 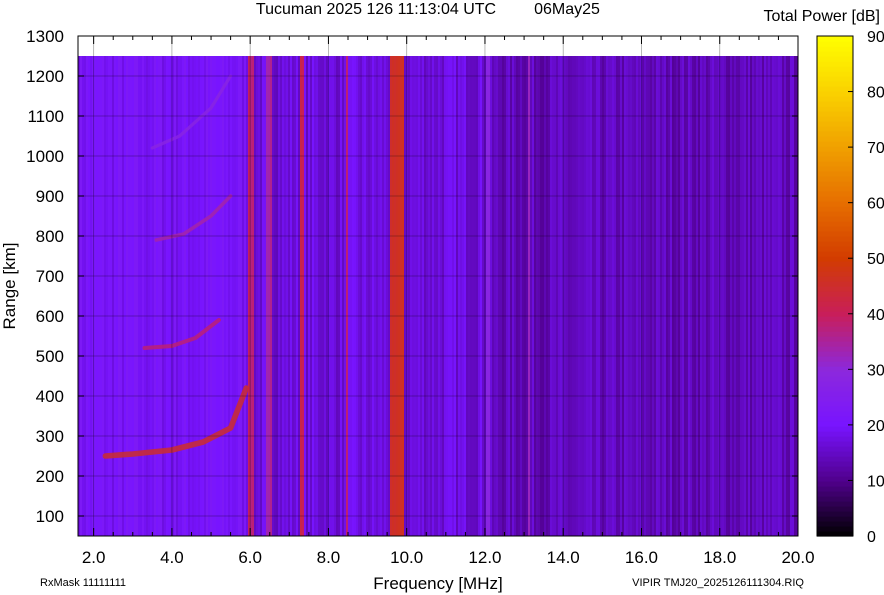 What do you see at coordinates (9, 286) in the screenshot?
I see `y-axis-label: Range [km]` at bounding box center [9, 286].